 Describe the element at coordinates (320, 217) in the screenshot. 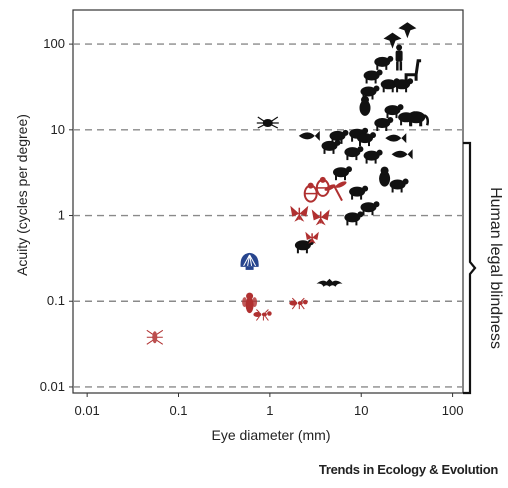

I see `moth-icon` at that location.